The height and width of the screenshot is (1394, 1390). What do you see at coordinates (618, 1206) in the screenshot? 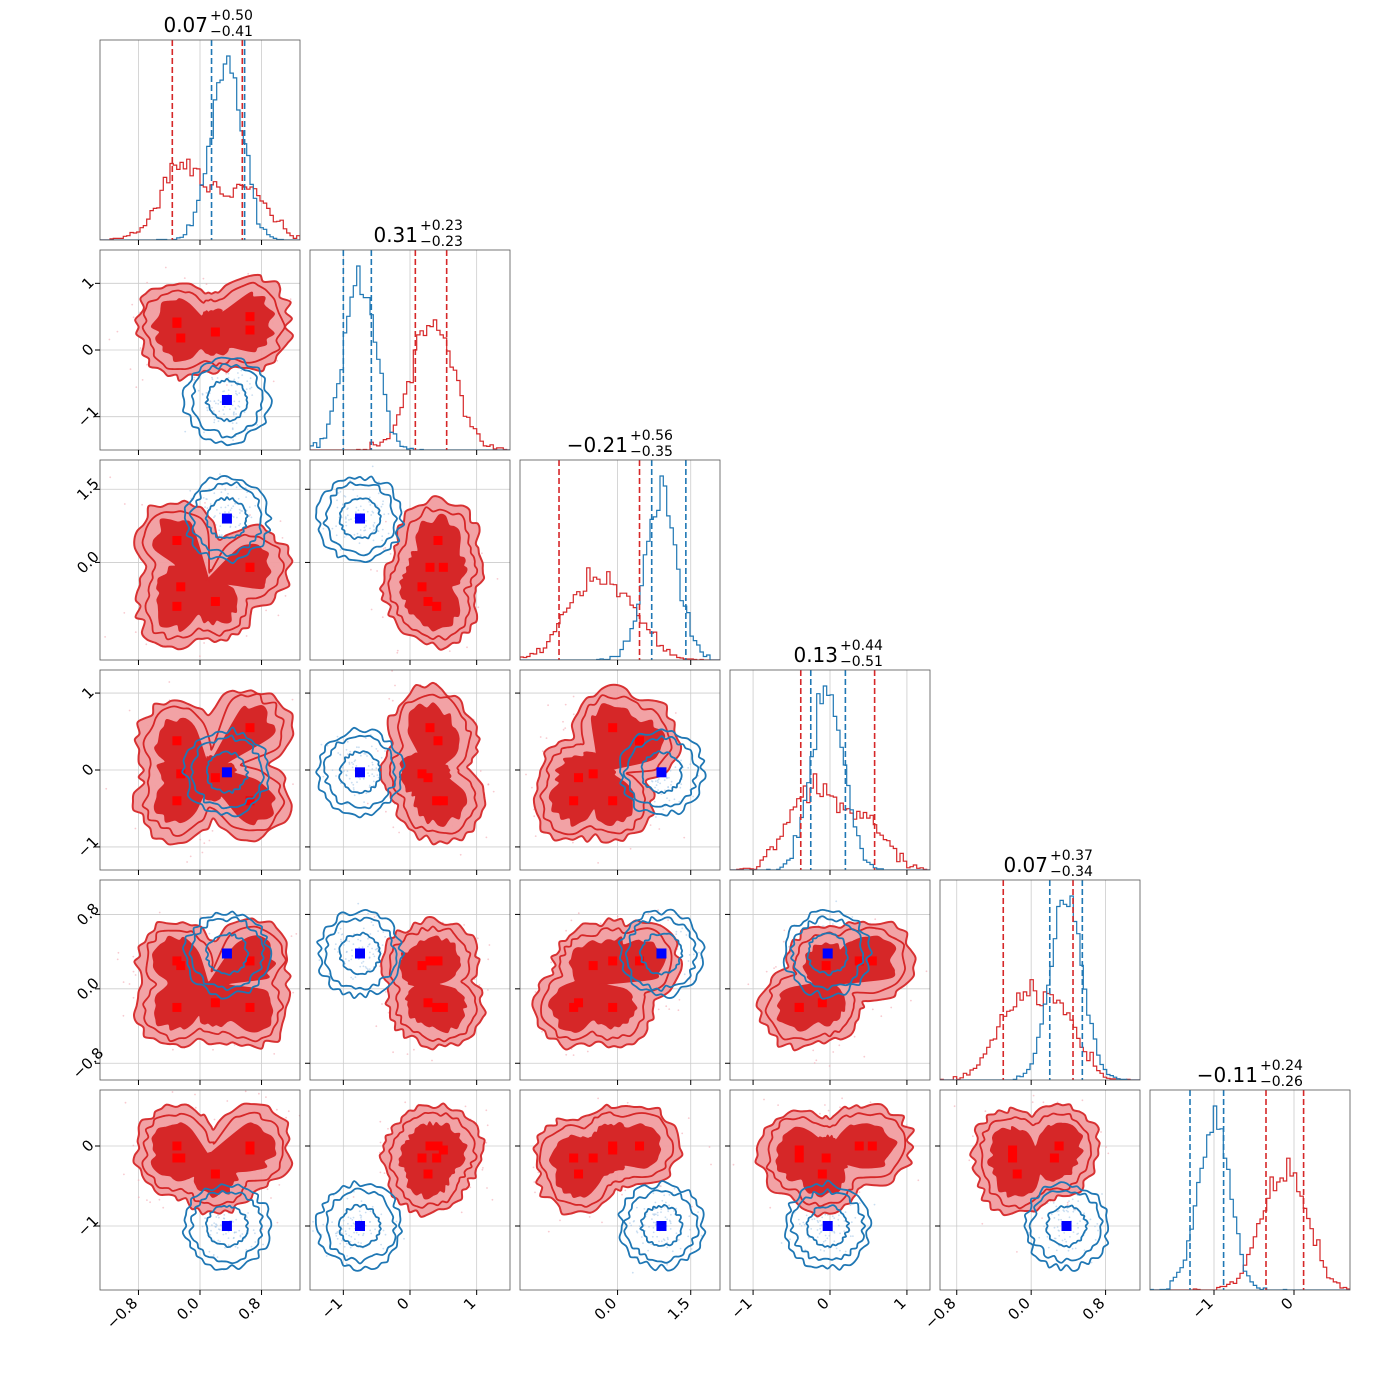
I see `panel-5-2: 0.0 1.5` at bounding box center [618, 1206].